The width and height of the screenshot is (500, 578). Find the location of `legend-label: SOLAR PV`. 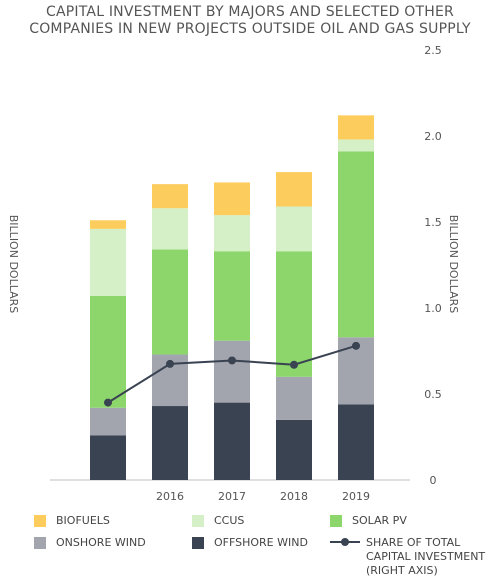

legend-label: SOLAR PV is located at coordinates (379, 520).